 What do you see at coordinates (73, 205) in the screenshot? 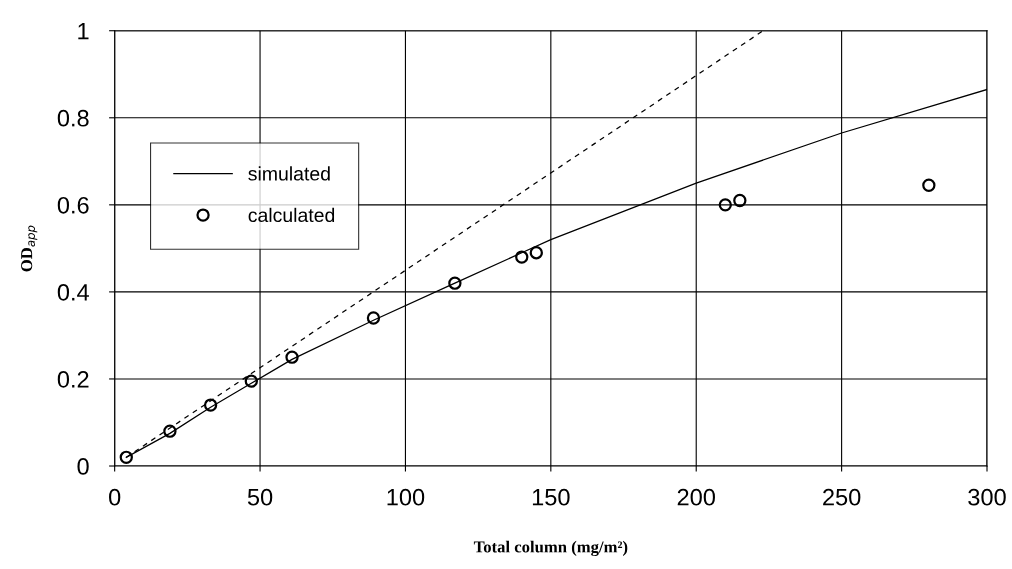
I see `y-tick-label: 0.6` at bounding box center [73, 205].